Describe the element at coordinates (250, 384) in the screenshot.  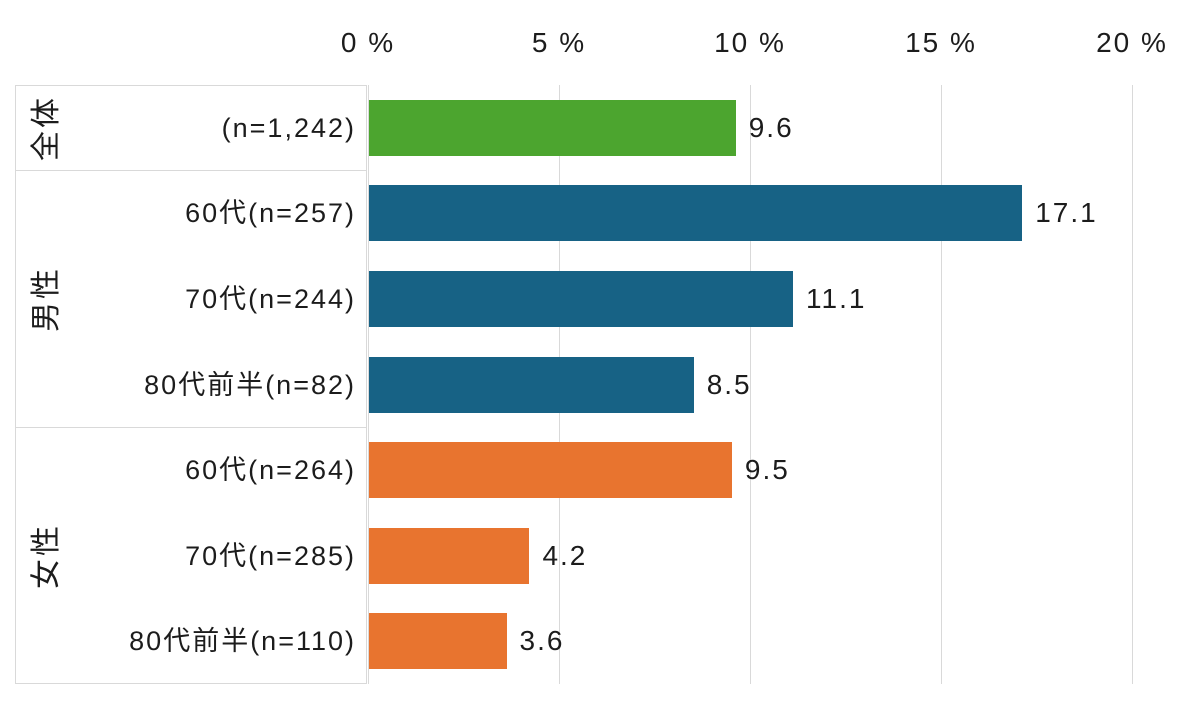
I see `row-label: 80代前半(n=82)` at that location.